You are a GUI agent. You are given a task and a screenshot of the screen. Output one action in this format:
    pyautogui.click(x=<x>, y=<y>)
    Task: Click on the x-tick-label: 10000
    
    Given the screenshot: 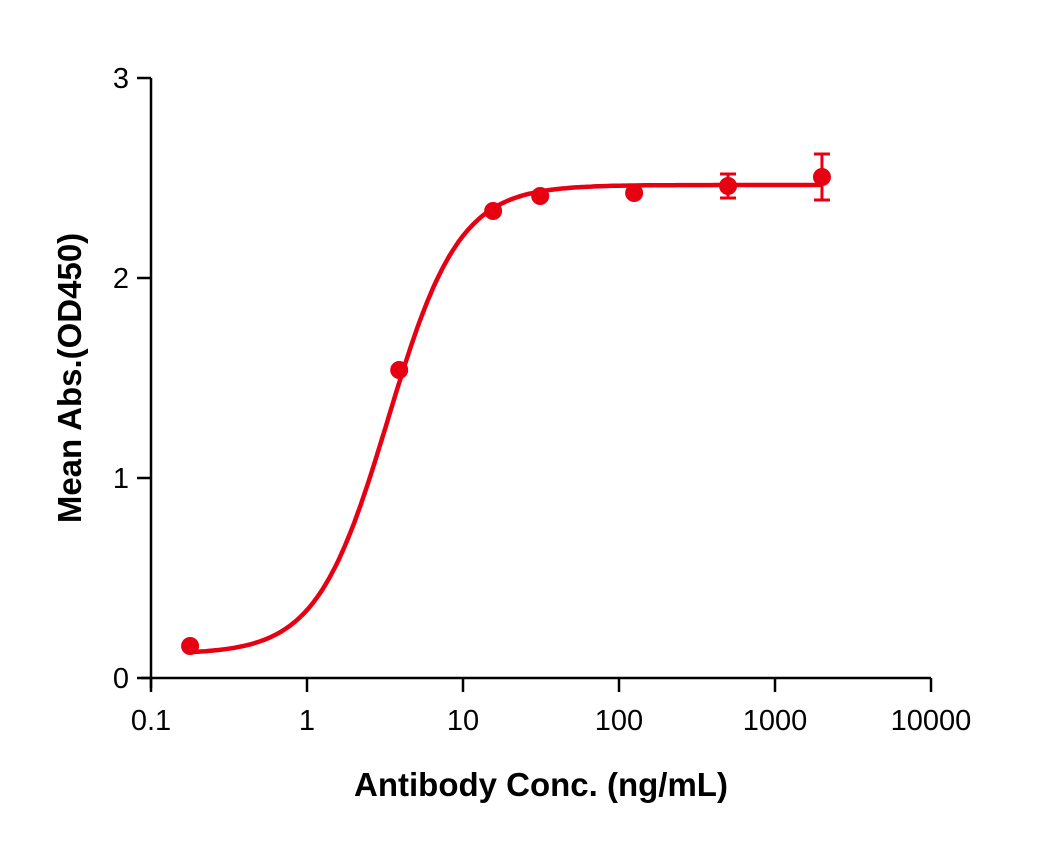 What is the action you would take?
    pyautogui.click(x=931, y=721)
    